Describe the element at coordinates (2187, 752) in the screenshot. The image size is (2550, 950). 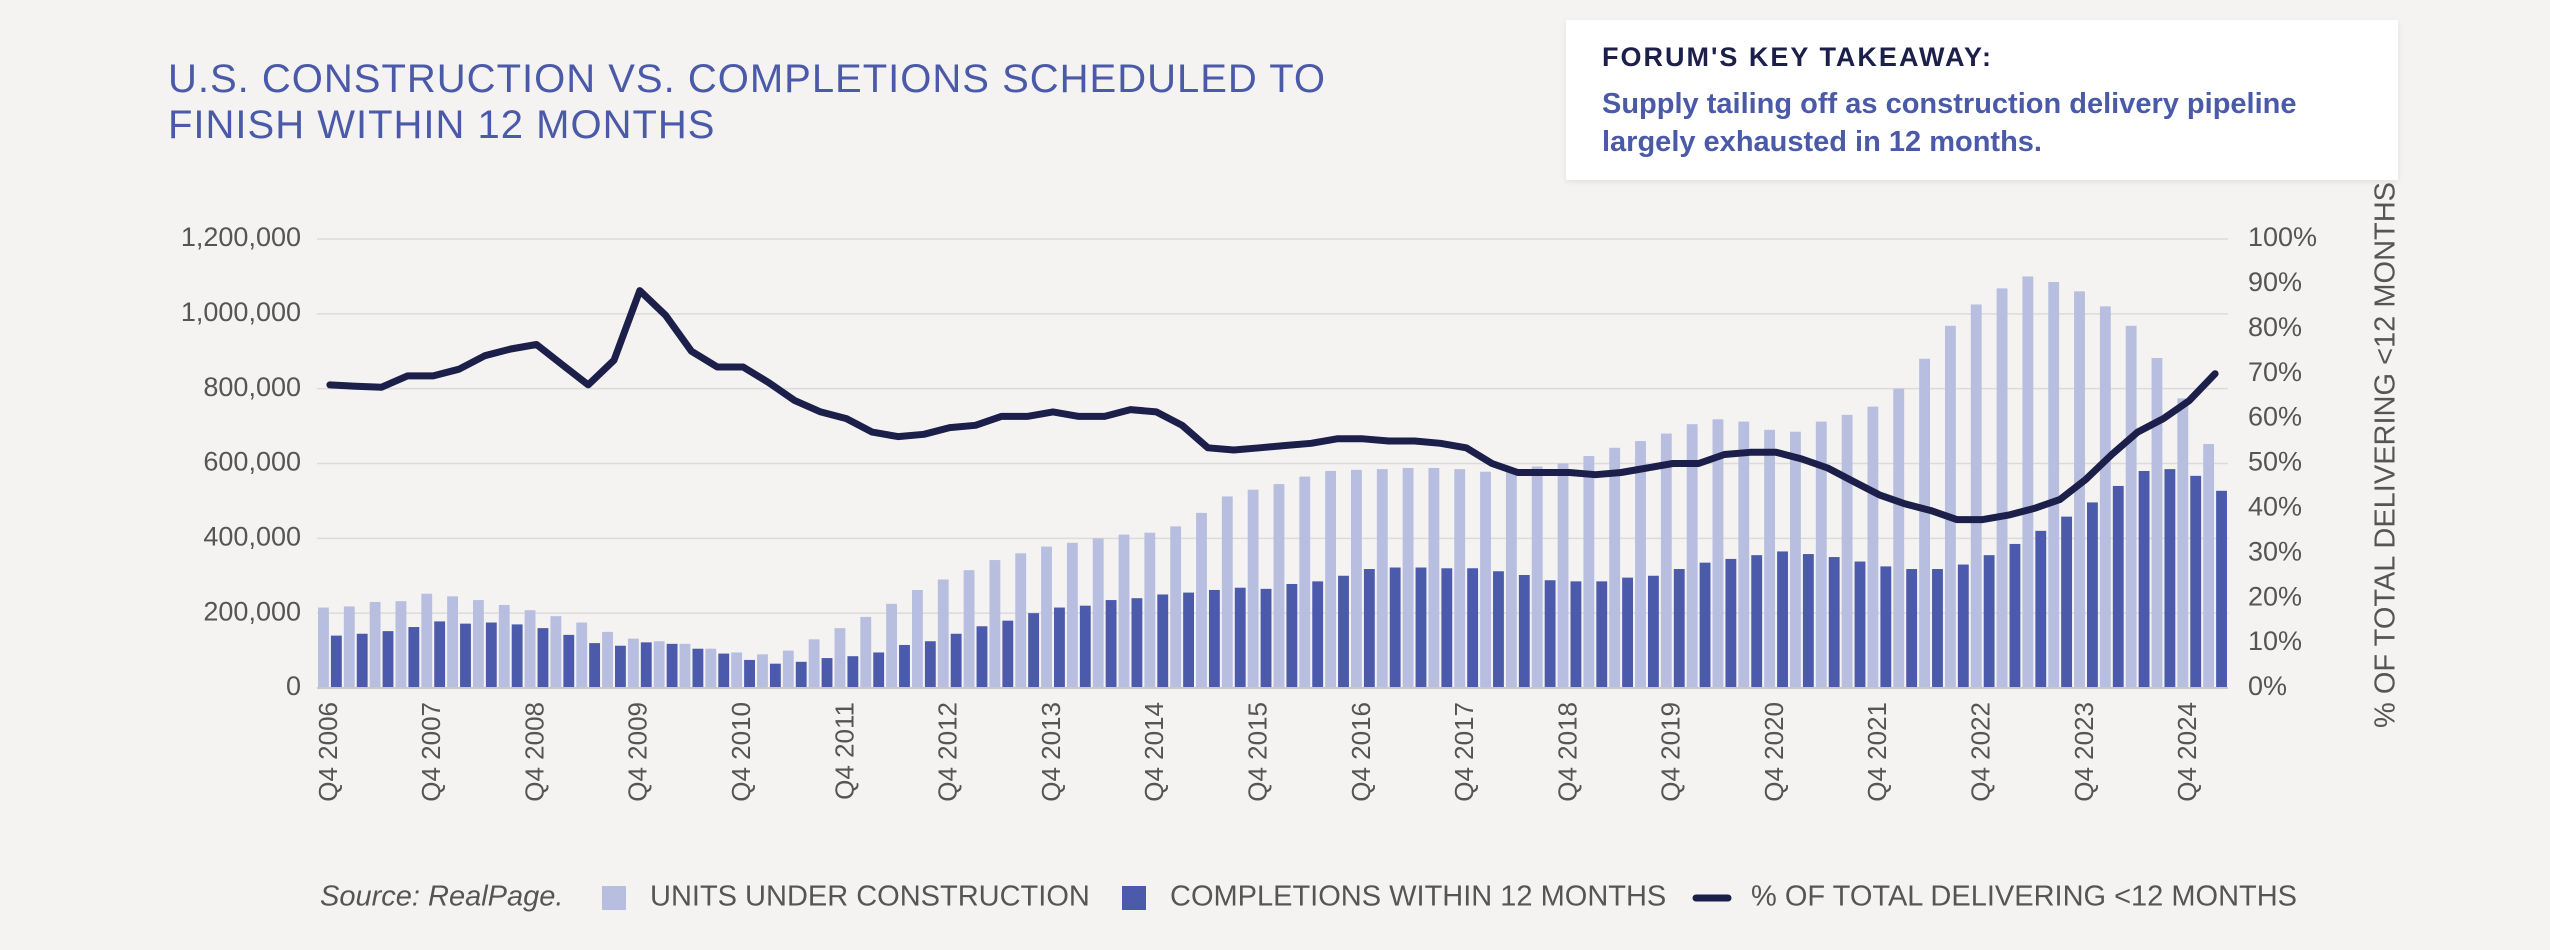
I see `x-tick-label: Q4 2024` at that location.